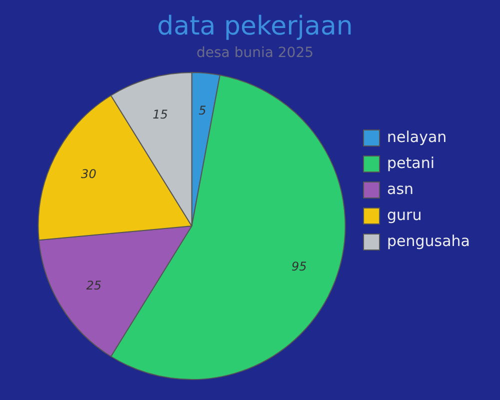 The height and width of the screenshot is (400, 500). I want to click on legend-label: pengusaha, so click(428, 241).